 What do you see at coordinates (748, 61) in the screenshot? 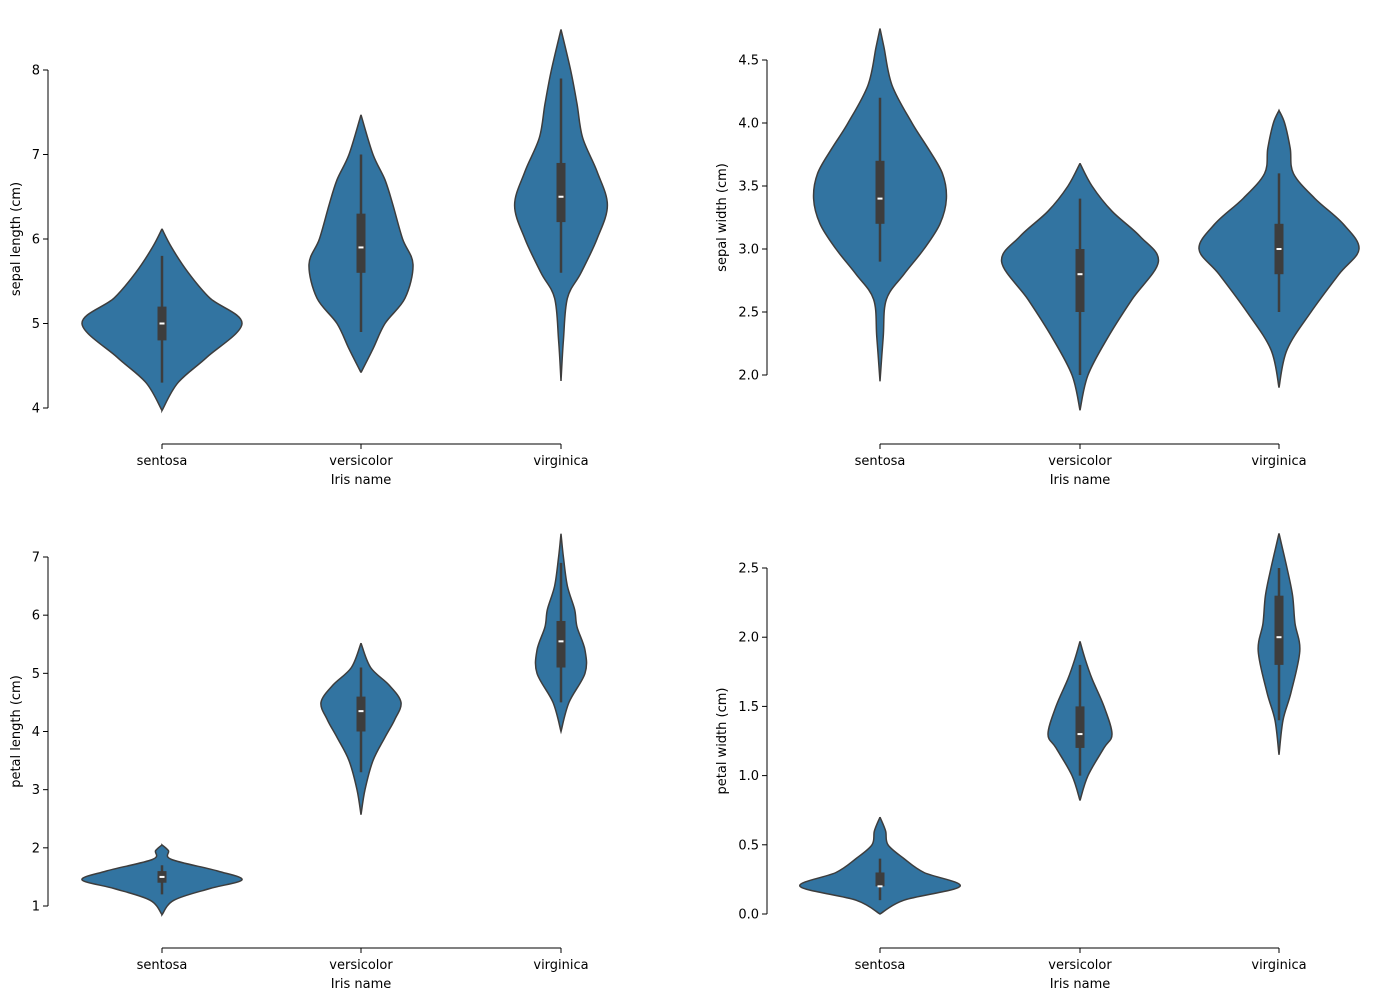
I see `y-tick-label: 4.5` at bounding box center [748, 61].